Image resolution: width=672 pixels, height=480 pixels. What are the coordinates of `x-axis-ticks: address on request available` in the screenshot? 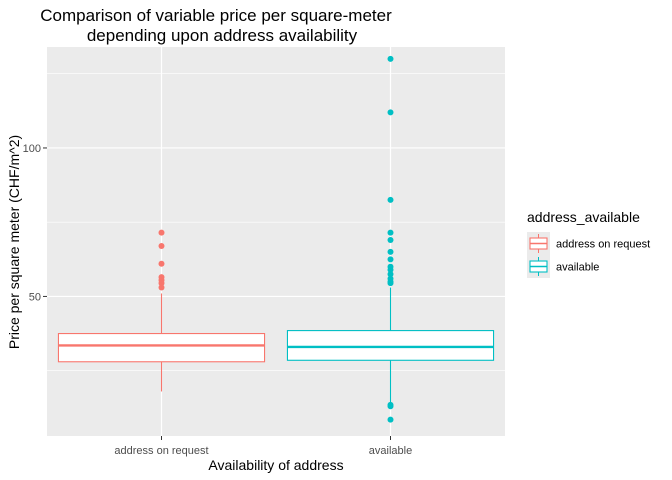 It's located at (263, 446).